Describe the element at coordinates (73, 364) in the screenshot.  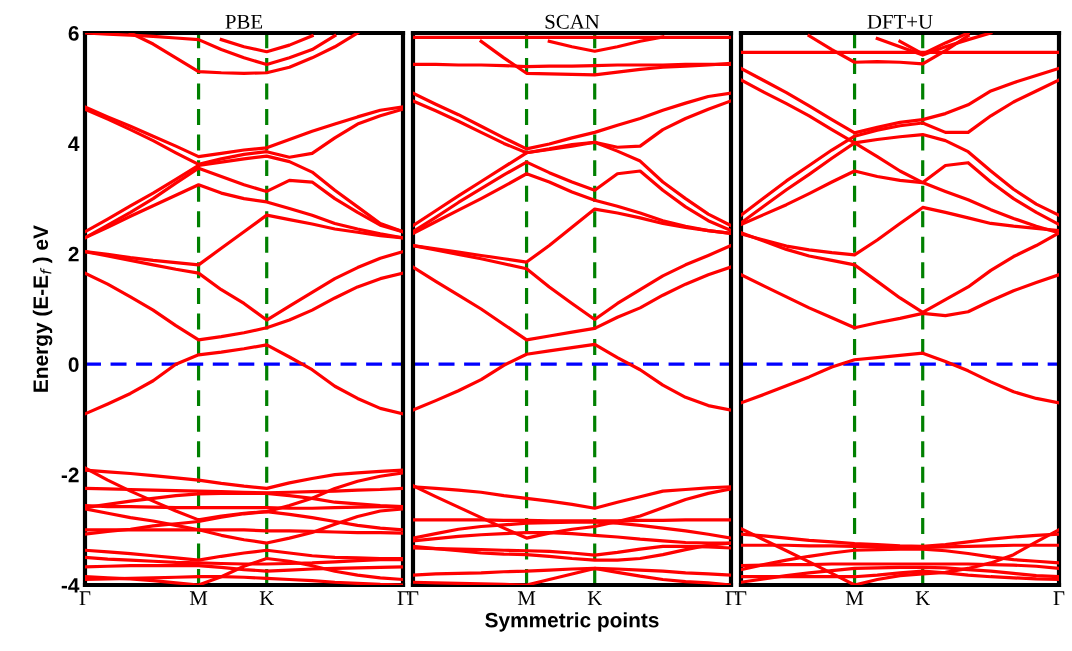
I see `y-tick-label: 0` at that location.